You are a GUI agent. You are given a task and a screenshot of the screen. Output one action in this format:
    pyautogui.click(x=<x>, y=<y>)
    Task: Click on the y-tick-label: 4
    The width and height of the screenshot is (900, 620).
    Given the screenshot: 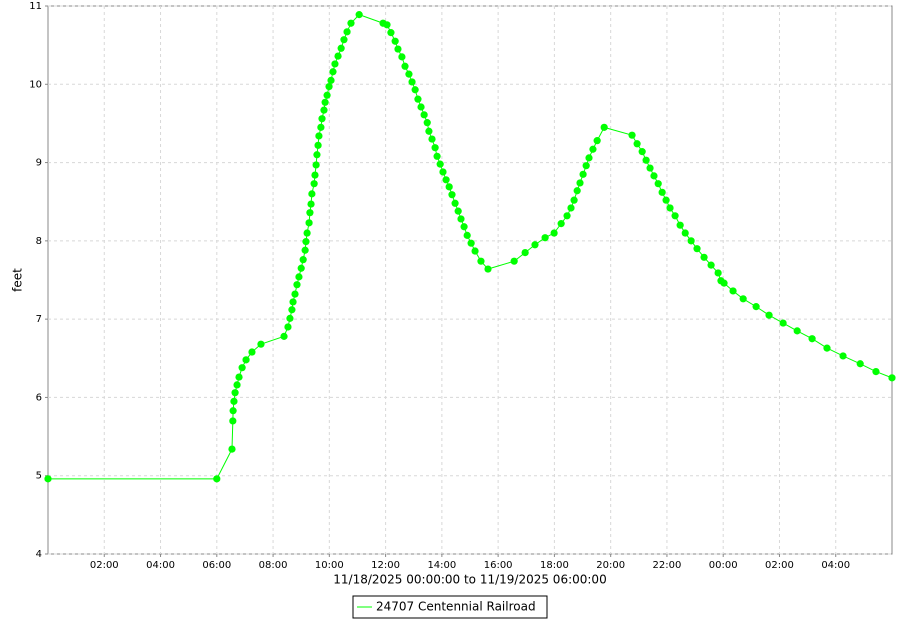 What is the action you would take?
    pyautogui.click(x=39, y=554)
    